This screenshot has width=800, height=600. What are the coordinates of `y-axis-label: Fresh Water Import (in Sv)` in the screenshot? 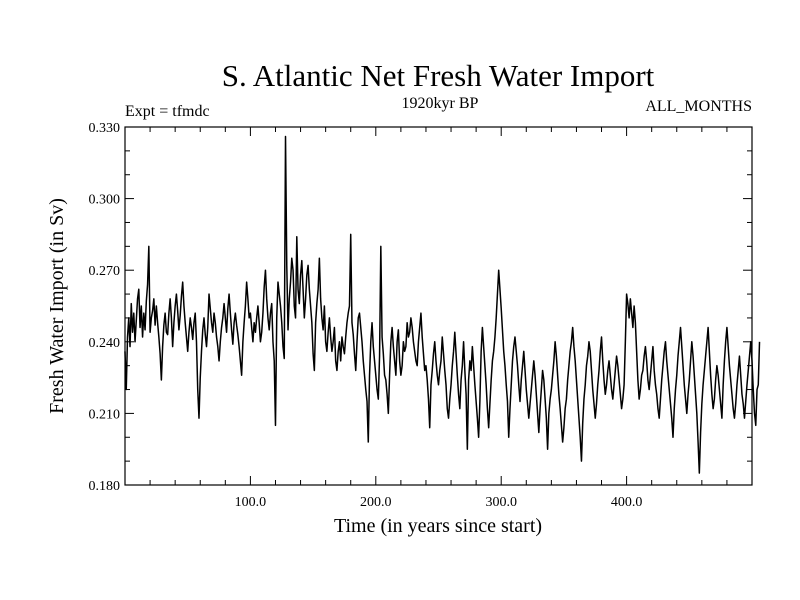 It's located at (57, 306).